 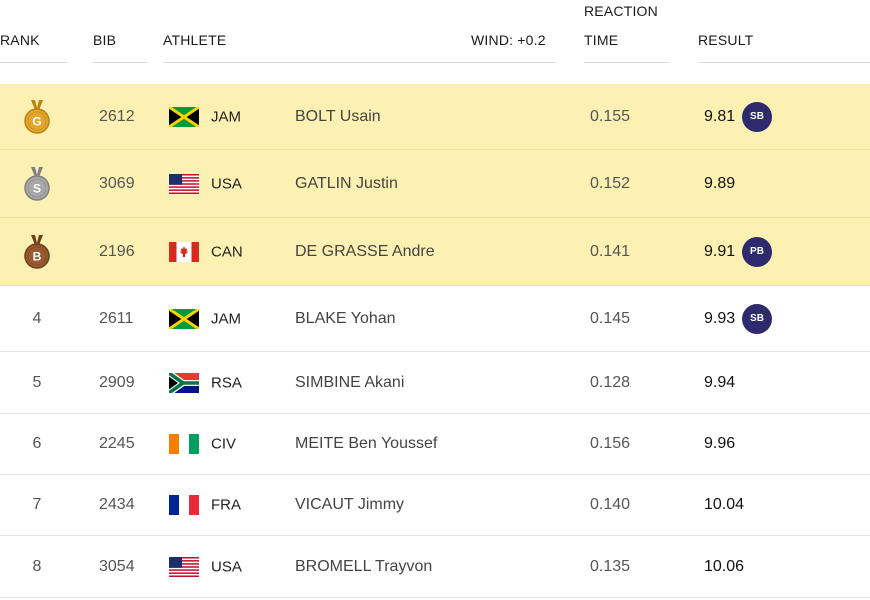 I want to click on reaction-time-cell: 0.155, so click(x=610, y=116).